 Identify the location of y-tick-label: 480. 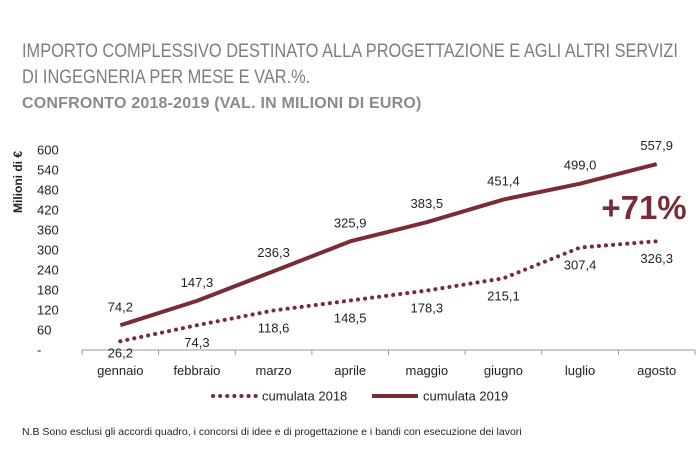
(48, 190).